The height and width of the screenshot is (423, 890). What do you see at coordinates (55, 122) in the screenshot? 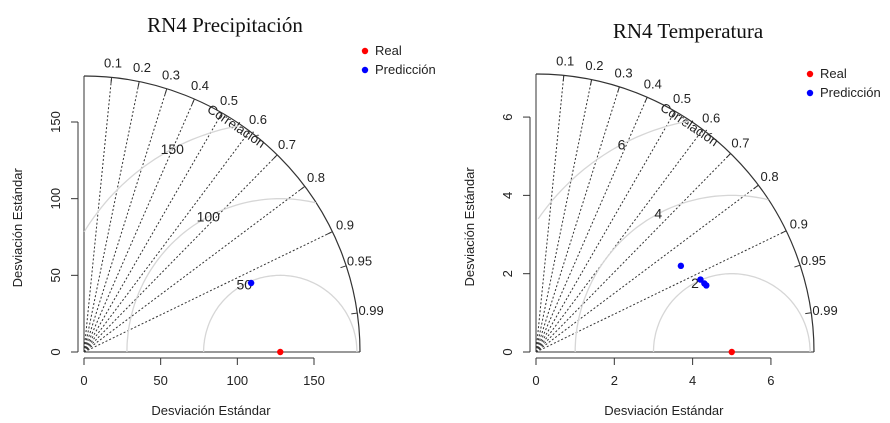
I see `y-tick-label: 150` at bounding box center [55, 122].